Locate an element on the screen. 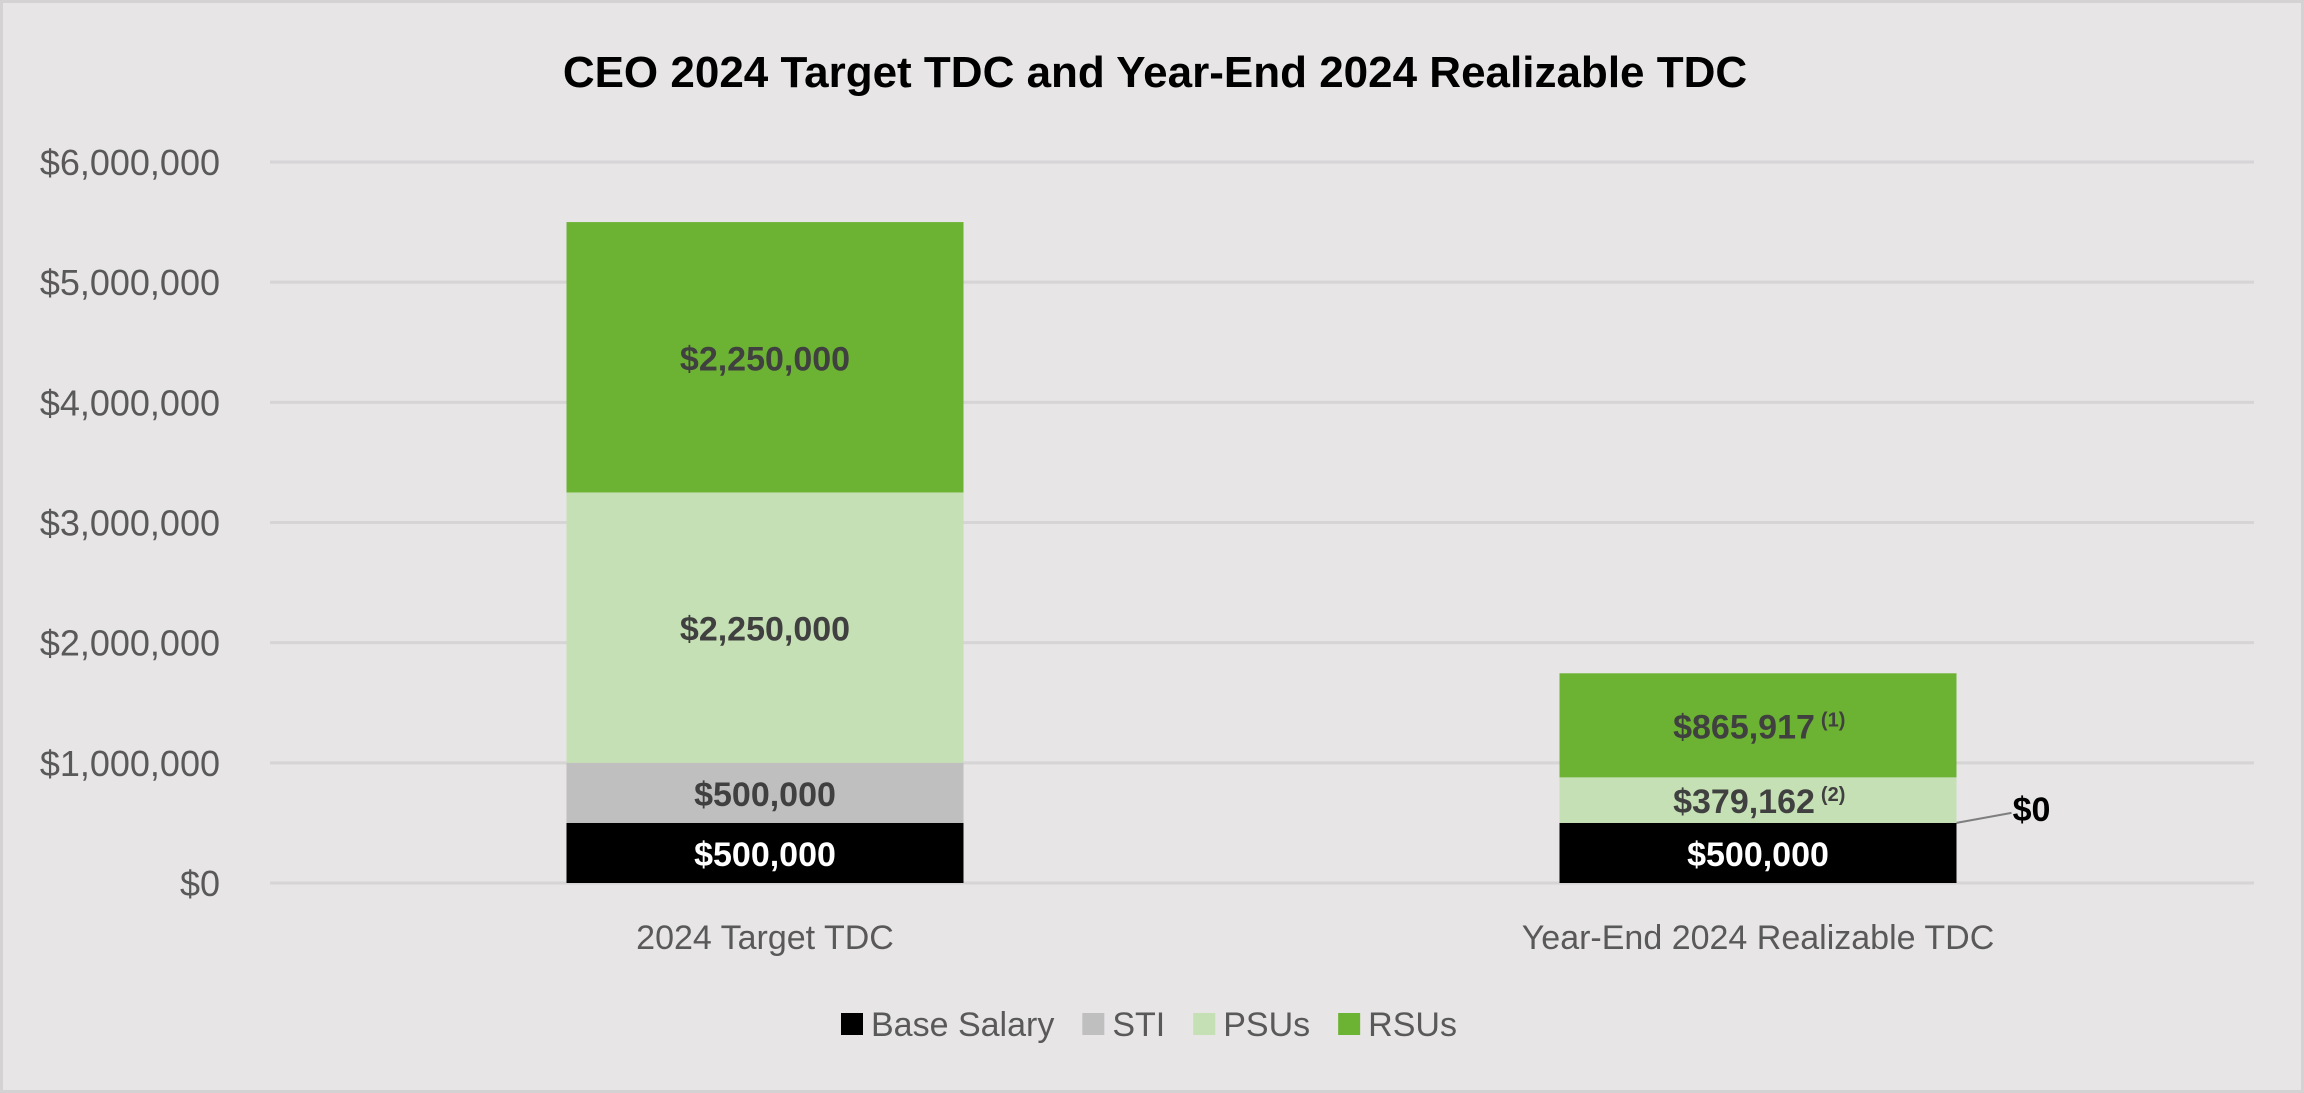  y-tick-label: $0 is located at coordinates (200, 883).